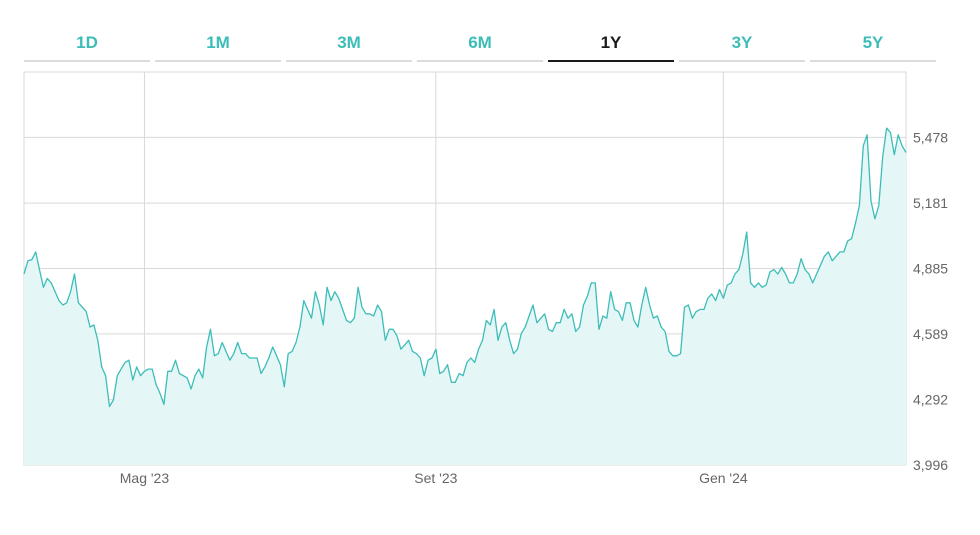 The width and height of the screenshot is (980, 535). I want to click on y-tick-label: 4,292, so click(930, 400).